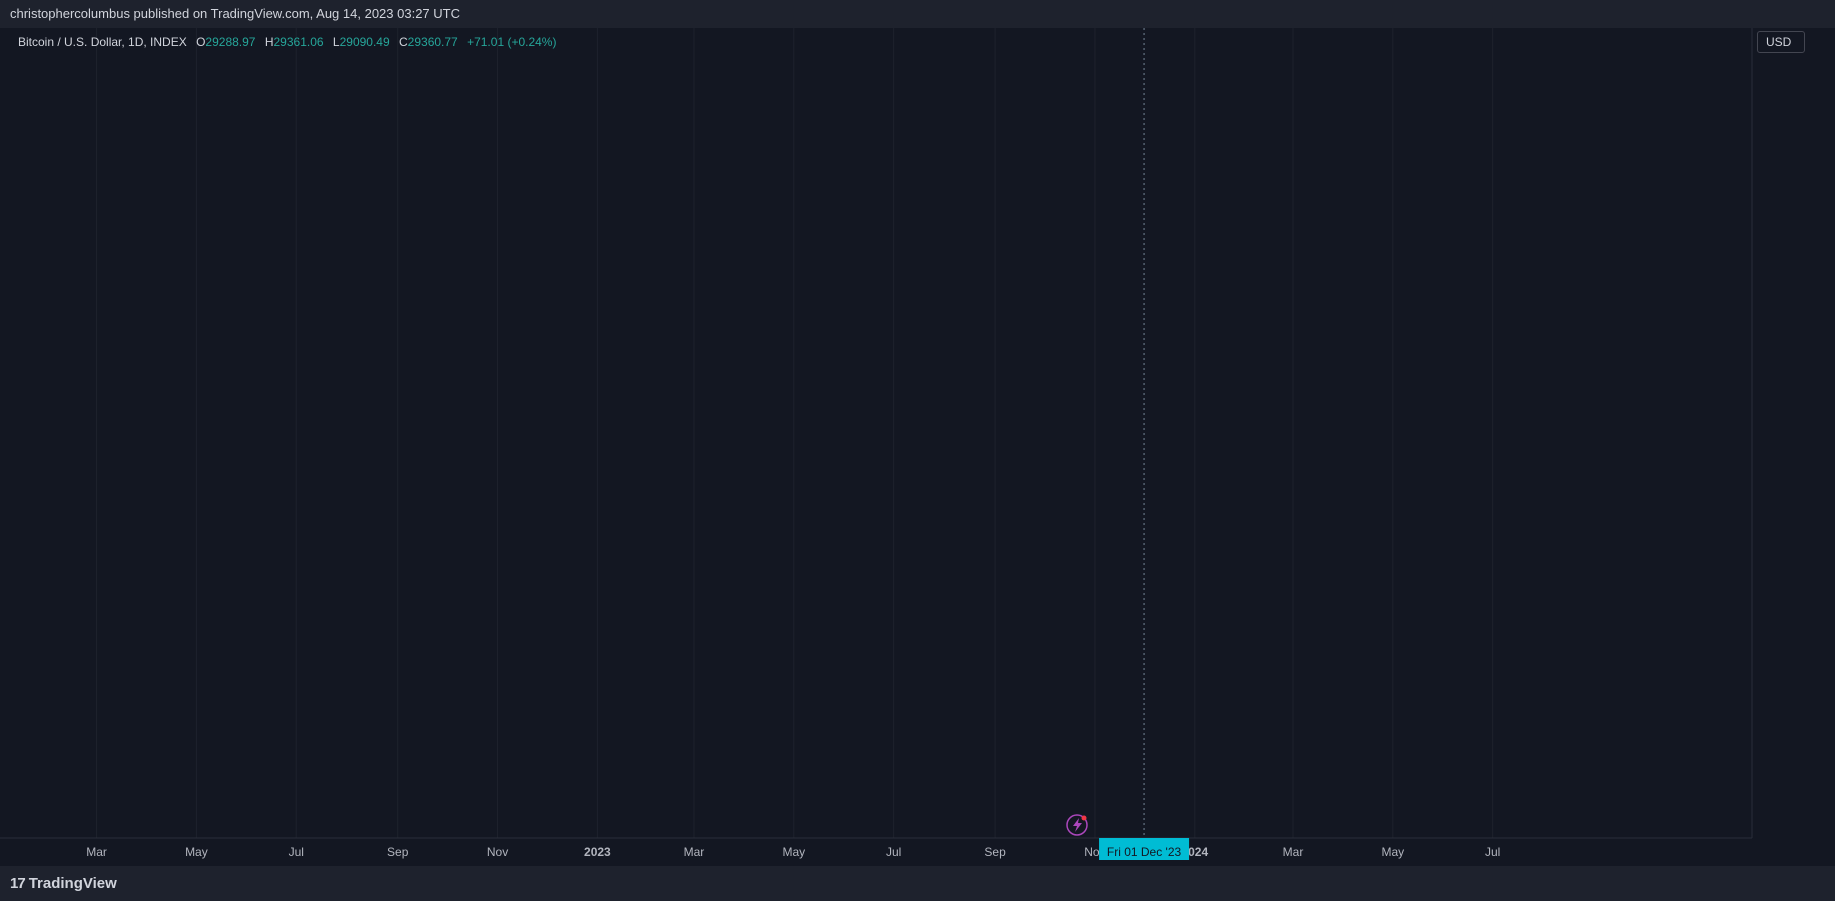 This screenshot has height=901, width=1835. What do you see at coordinates (1781, 42) in the screenshot?
I see `currency-button: USD` at bounding box center [1781, 42].